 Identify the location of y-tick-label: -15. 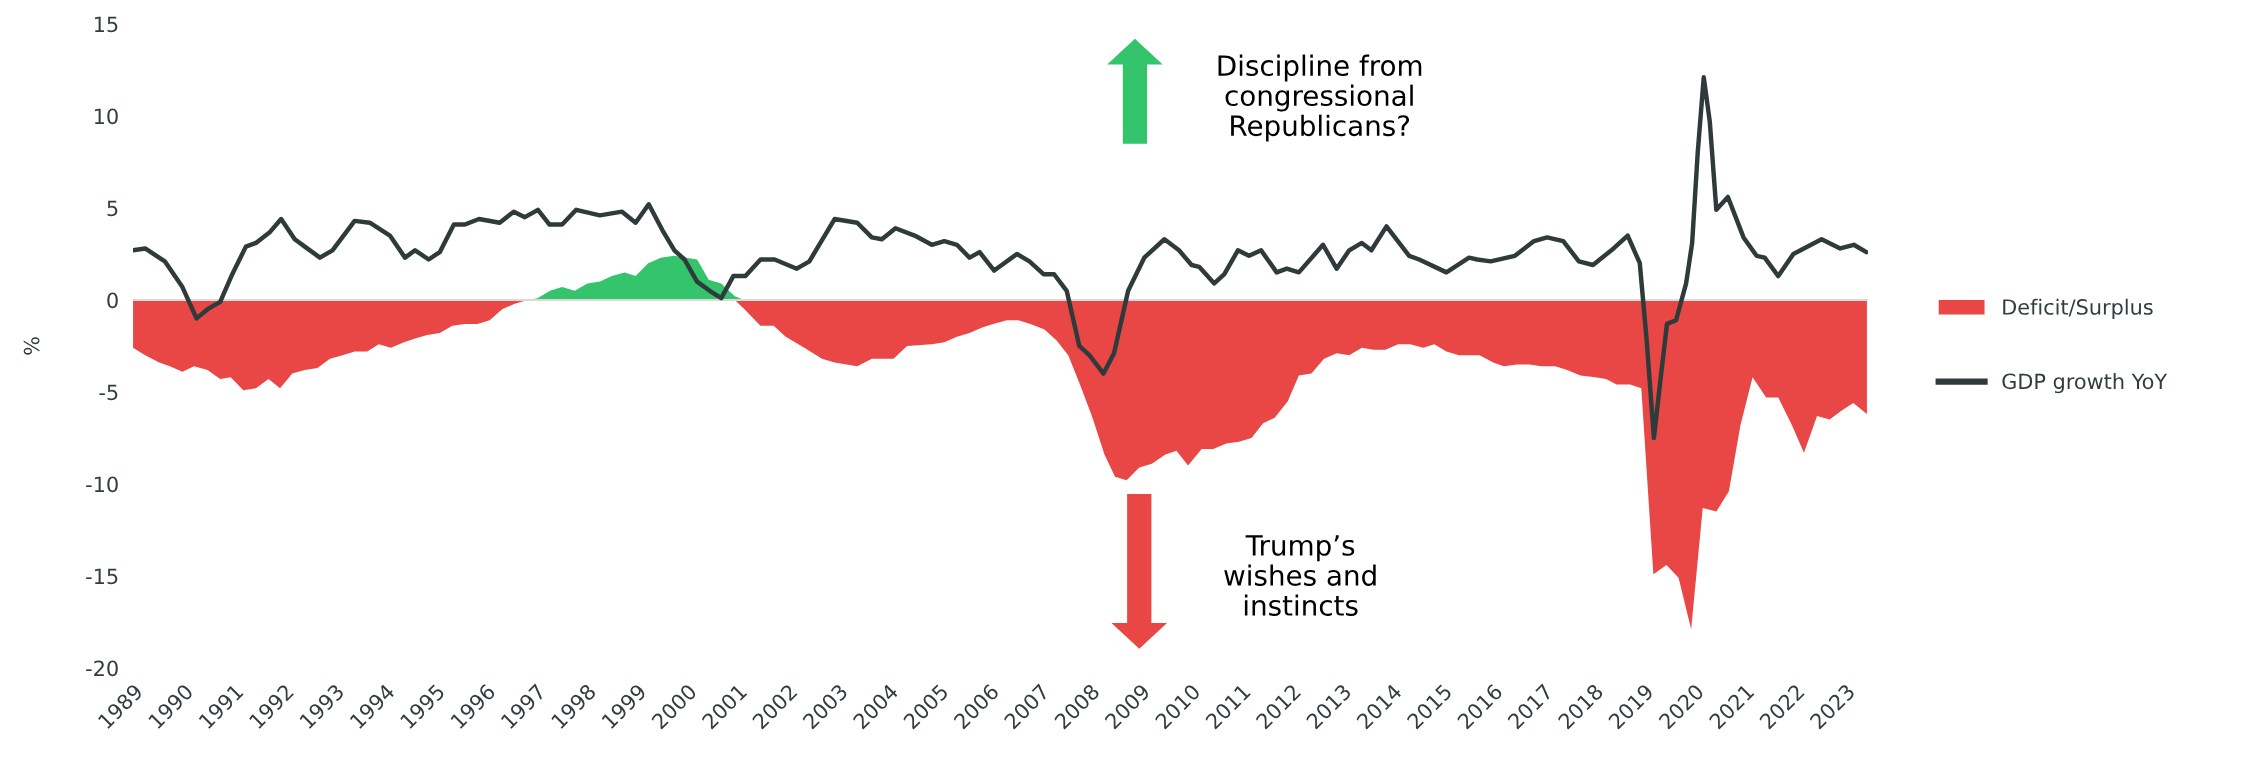
(102, 576).